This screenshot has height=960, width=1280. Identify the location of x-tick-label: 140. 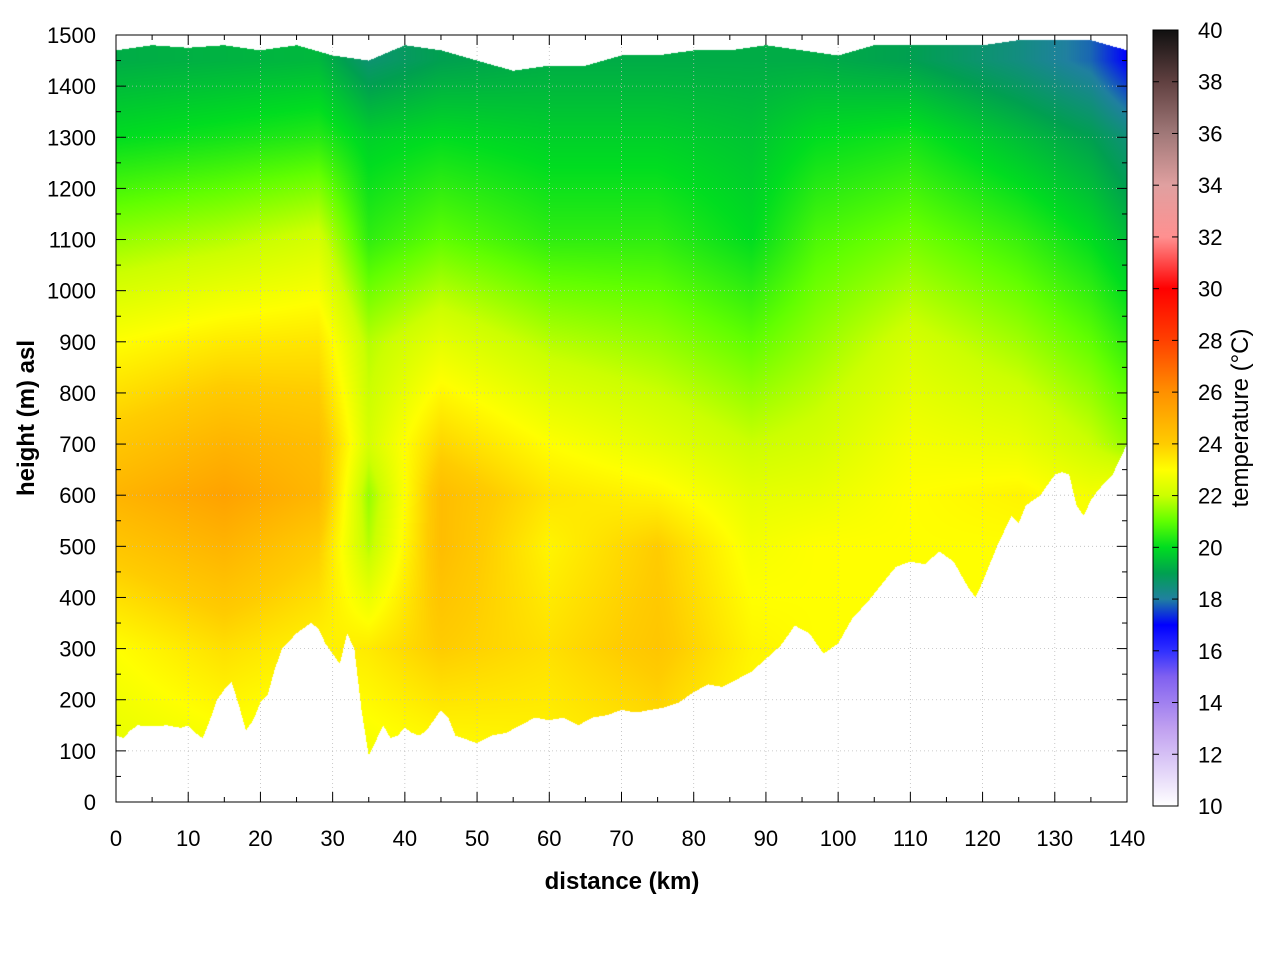
(1127, 838).